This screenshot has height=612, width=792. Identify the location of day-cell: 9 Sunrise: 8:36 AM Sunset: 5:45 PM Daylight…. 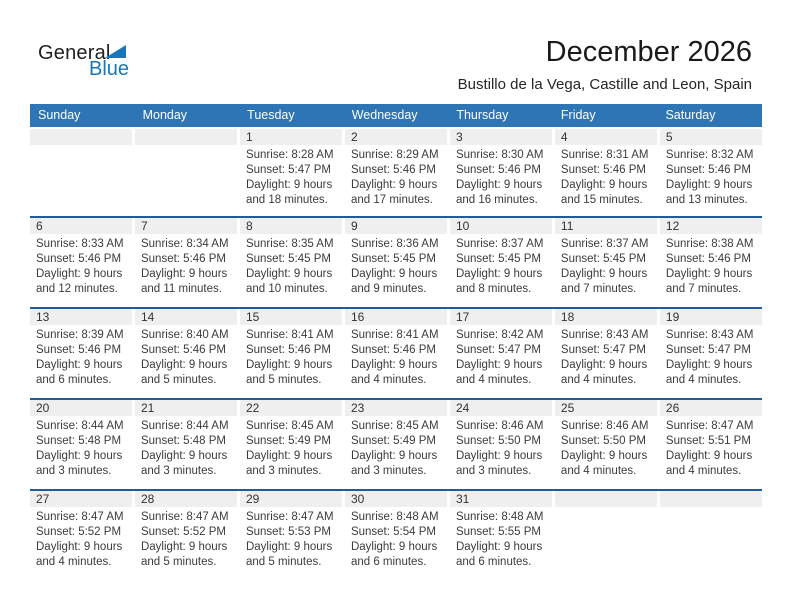
(395, 262).